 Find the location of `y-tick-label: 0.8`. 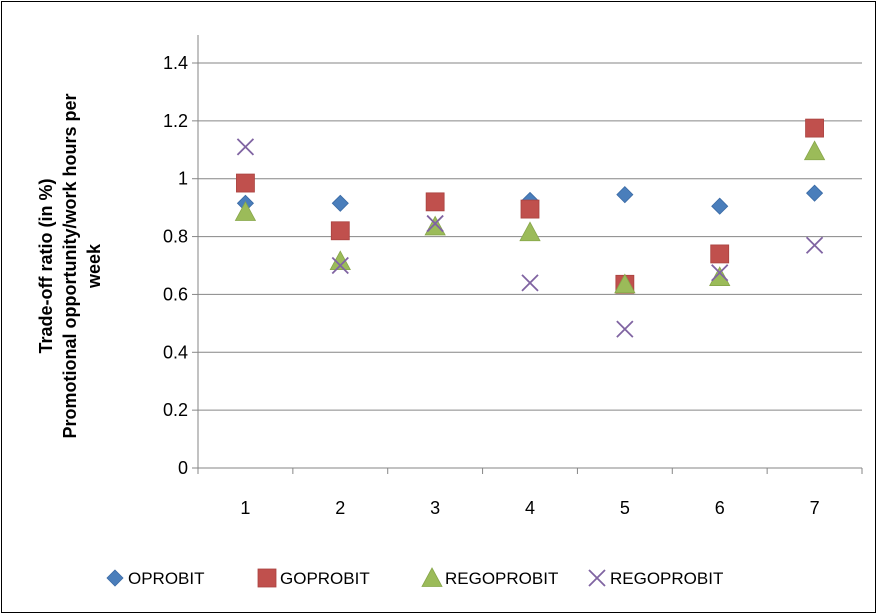

y-tick-label: 0.8 is located at coordinates (175, 237).